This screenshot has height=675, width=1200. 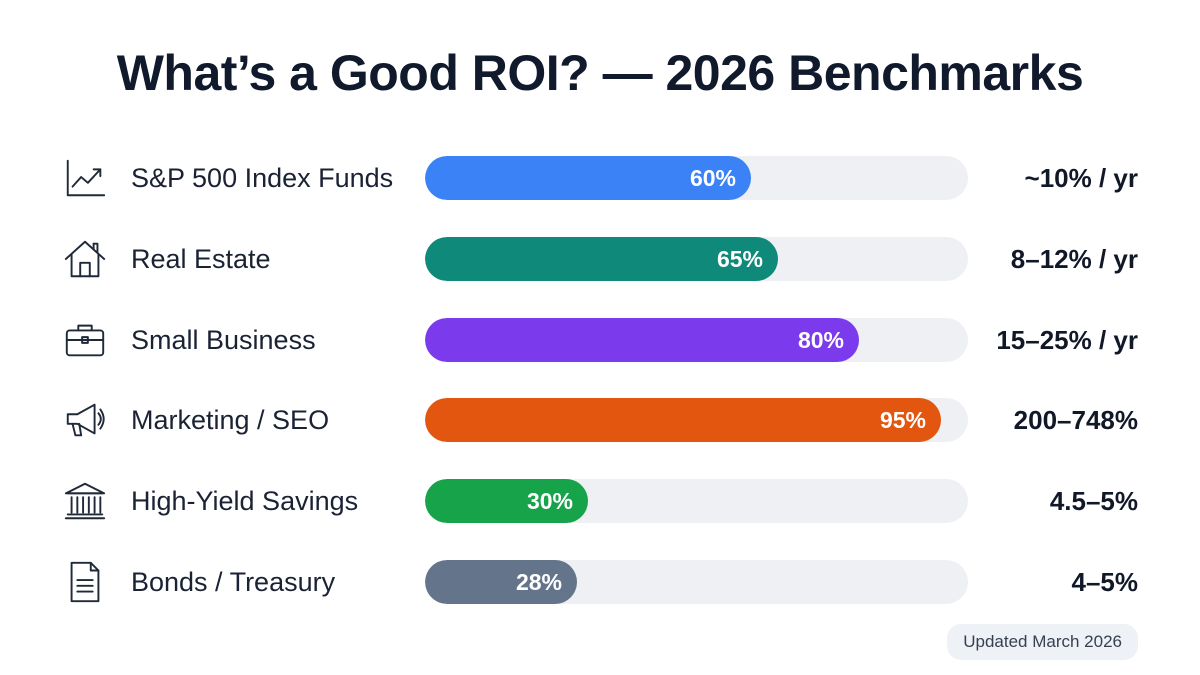 What do you see at coordinates (230, 420) in the screenshot?
I see `category-label: Marketing / SEO` at bounding box center [230, 420].